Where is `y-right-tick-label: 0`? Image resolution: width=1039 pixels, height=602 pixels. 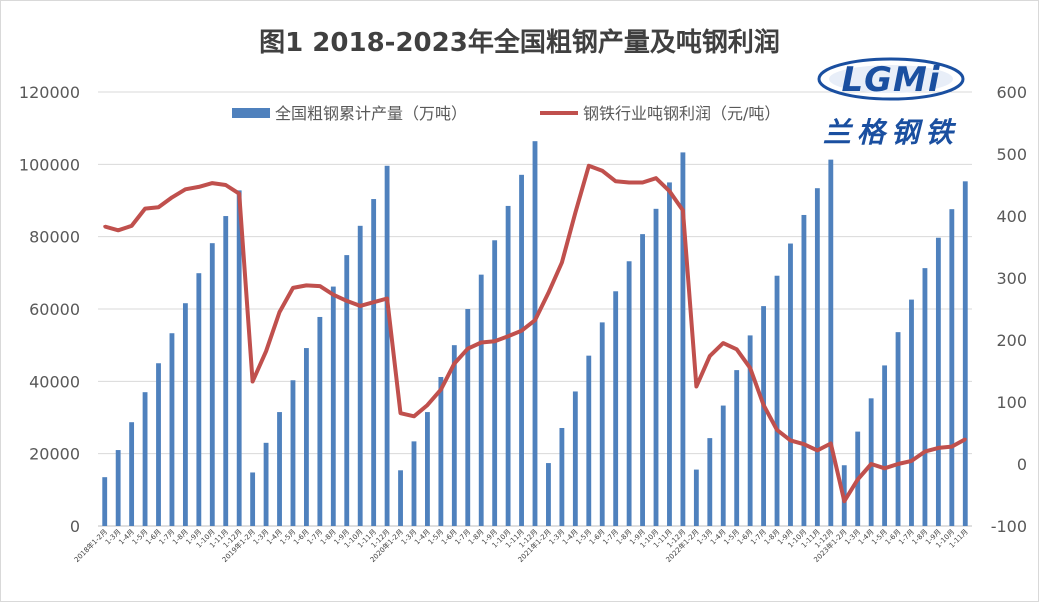
y-right-tick-label: 0 is located at coordinates (1022, 464).